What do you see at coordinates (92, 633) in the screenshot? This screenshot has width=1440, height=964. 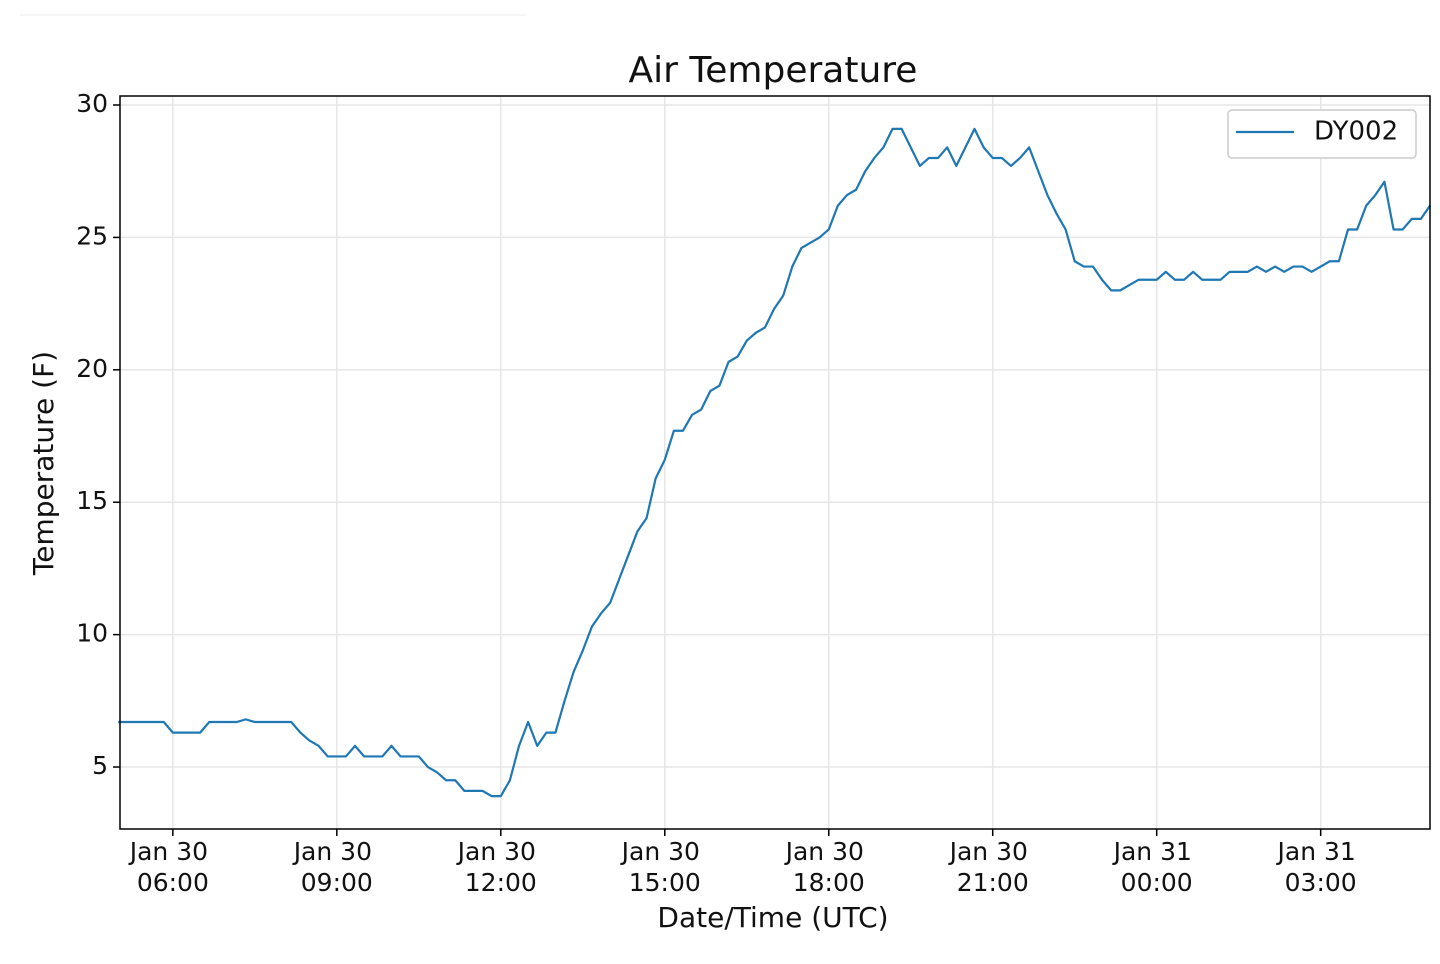 I see `y-tick-label: 10` at bounding box center [92, 633].